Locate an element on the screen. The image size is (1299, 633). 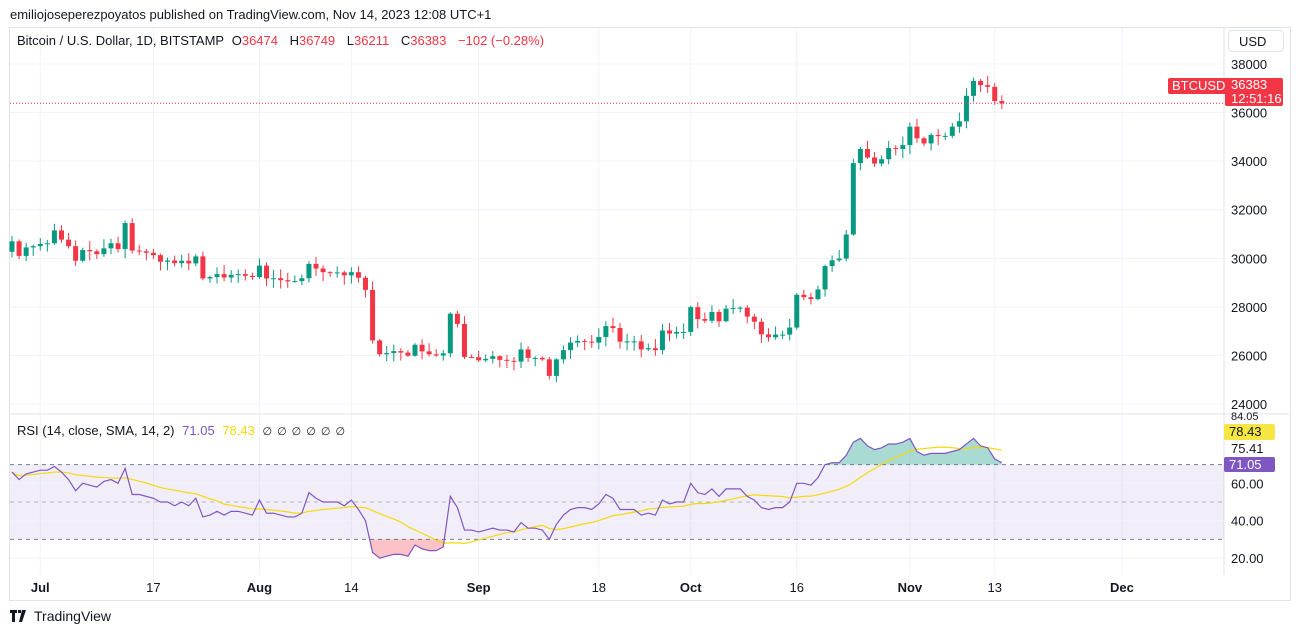
rsi-line is located at coordinates (507, 498).